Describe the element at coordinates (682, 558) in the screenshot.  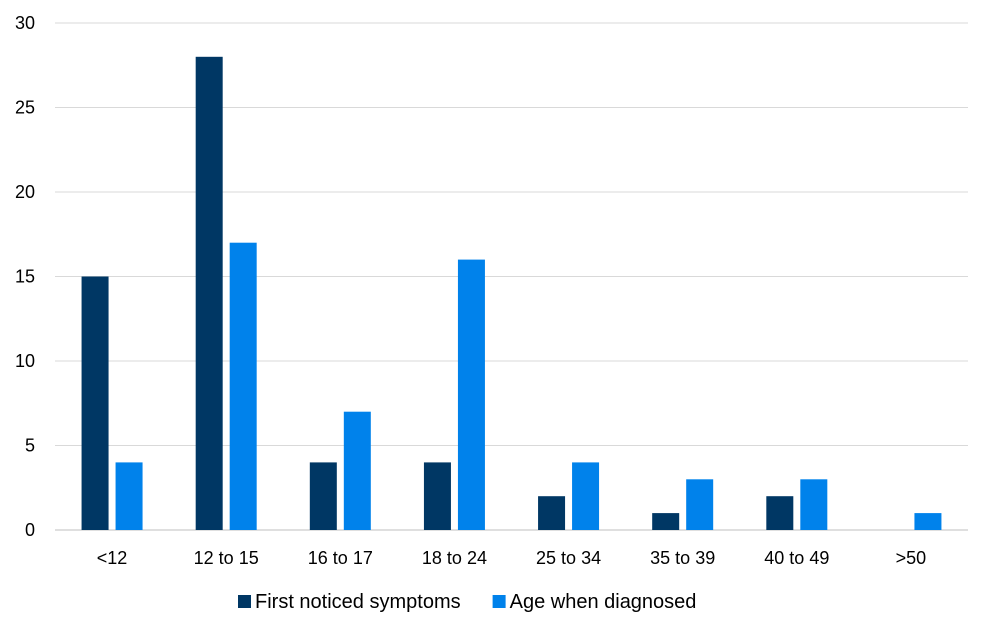
I see `x-tick-label: 35 to 39` at that location.